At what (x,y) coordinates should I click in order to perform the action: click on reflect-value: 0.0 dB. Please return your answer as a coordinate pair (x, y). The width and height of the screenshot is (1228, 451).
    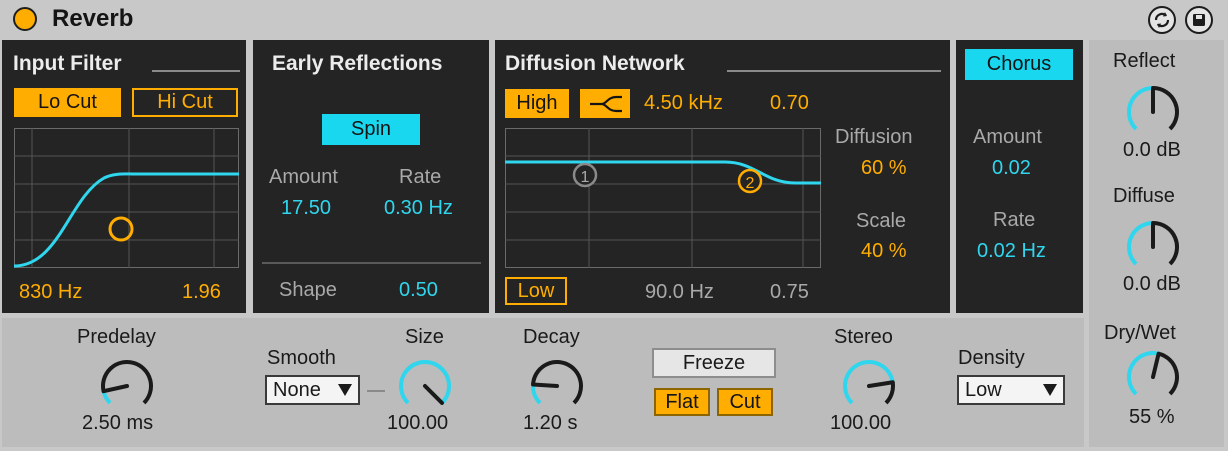
    Looking at the image, I should click on (1152, 150).